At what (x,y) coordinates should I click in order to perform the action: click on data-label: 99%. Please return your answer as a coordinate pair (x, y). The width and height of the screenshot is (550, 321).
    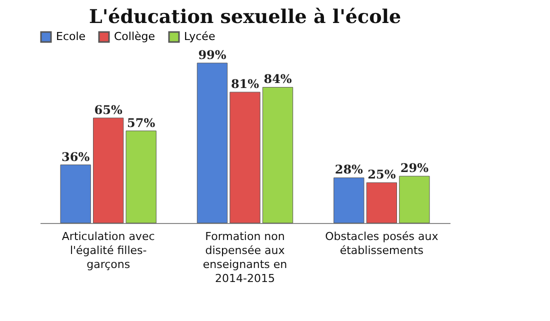
    Looking at the image, I should click on (212, 55).